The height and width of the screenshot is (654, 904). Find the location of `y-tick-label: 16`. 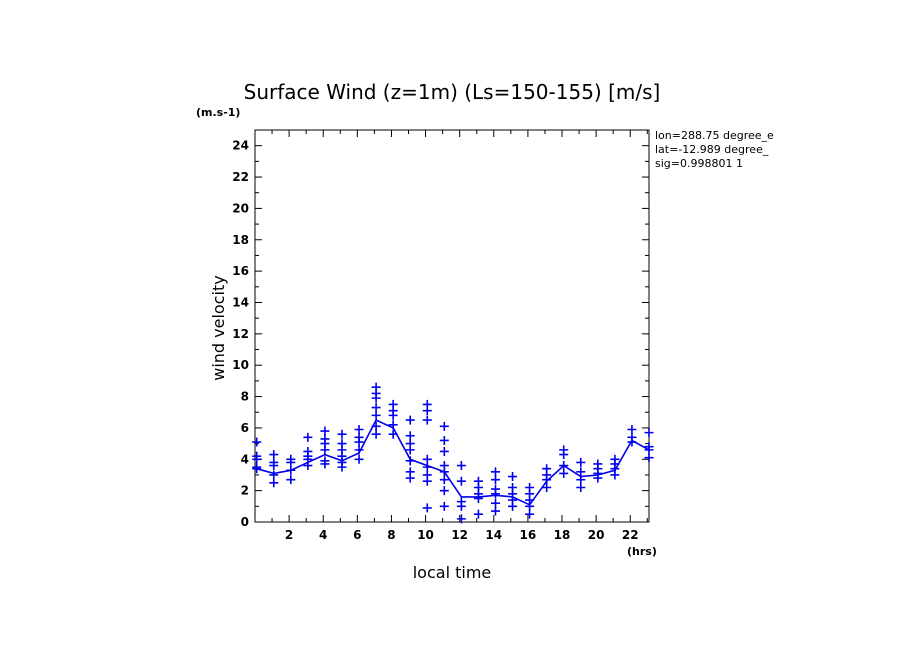

y-tick-label: 16 is located at coordinates (240, 271).